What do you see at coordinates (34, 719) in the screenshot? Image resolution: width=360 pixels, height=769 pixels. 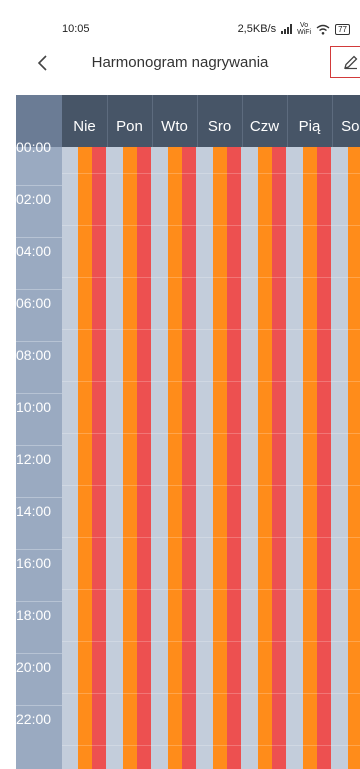 I see `time-label: 22:00` at bounding box center [34, 719].